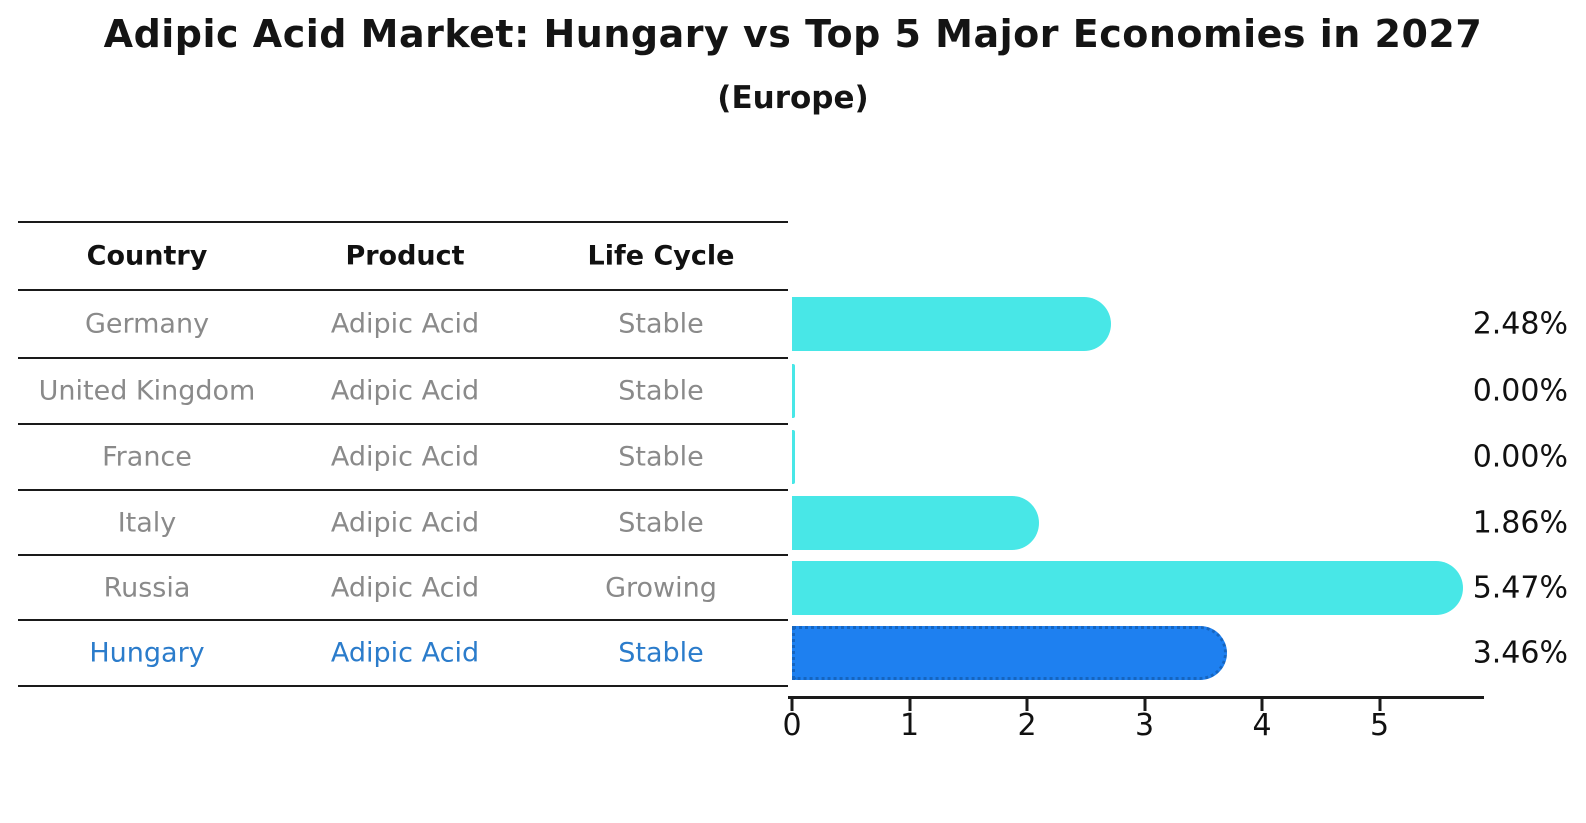 The height and width of the screenshot is (823, 1586). I want to click on table-cell-life-cycle: Growing, so click(661, 587).